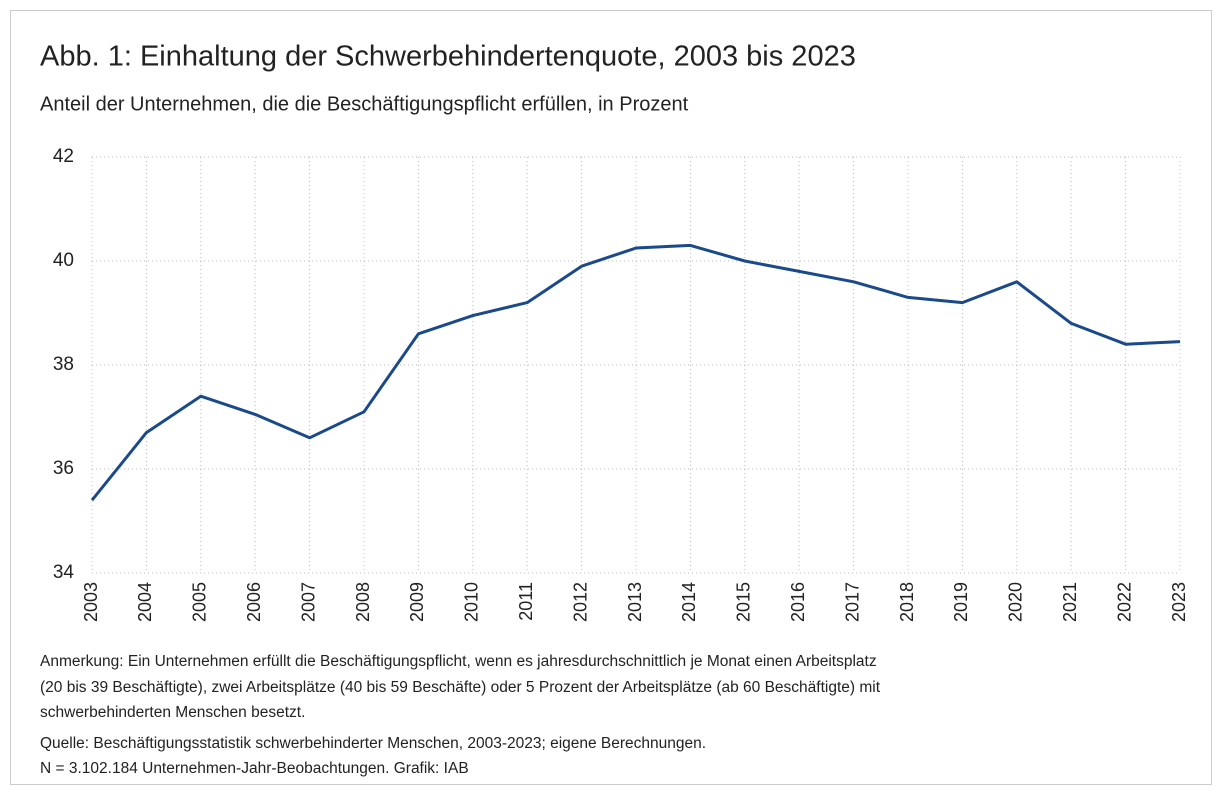 The width and height of the screenshot is (1222, 803). What do you see at coordinates (1124, 602) in the screenshot?
I see `x-tick-label: 2022` at bounding box center [1124, 602].